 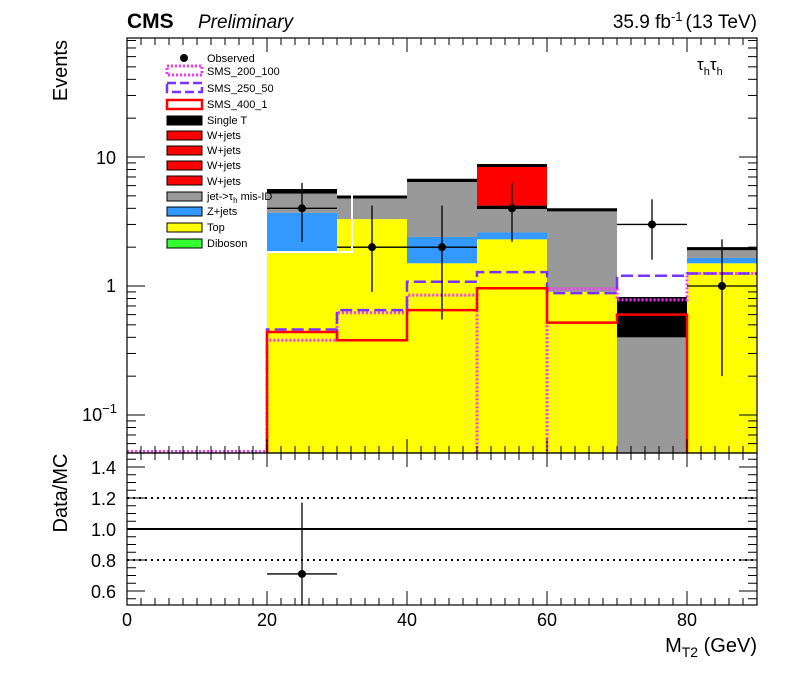 I want to click on legend-box, so click(x=256, y=150).